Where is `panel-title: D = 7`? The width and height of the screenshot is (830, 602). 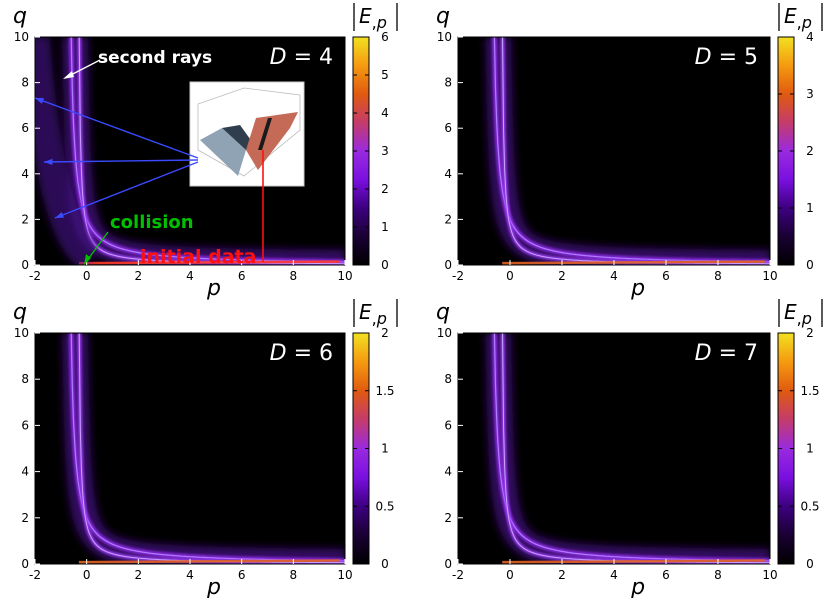
panel-title: D = 7 is located at coordinates (726, 353).